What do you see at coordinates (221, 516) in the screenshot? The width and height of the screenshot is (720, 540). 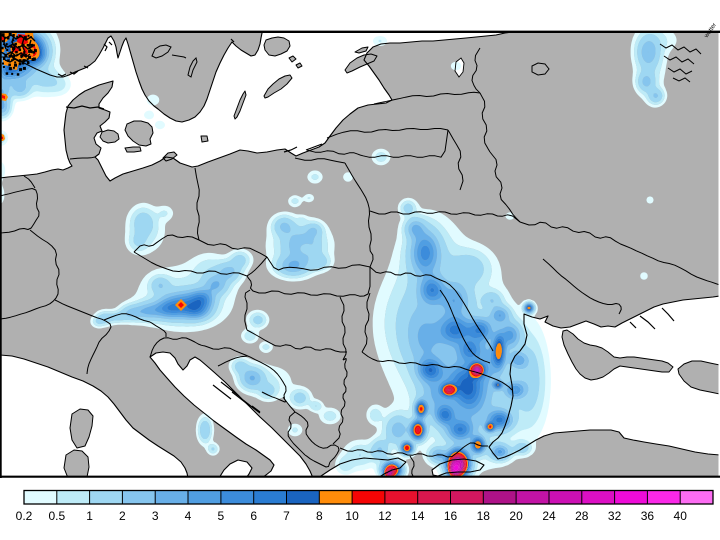 I see `svg-text: 5` at bounding box center [221, 516].